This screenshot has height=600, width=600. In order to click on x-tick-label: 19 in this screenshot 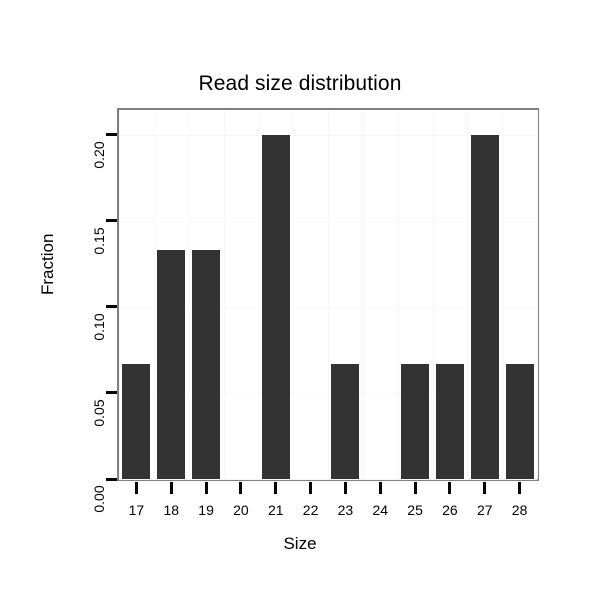, I will do `click(206, 510)`.